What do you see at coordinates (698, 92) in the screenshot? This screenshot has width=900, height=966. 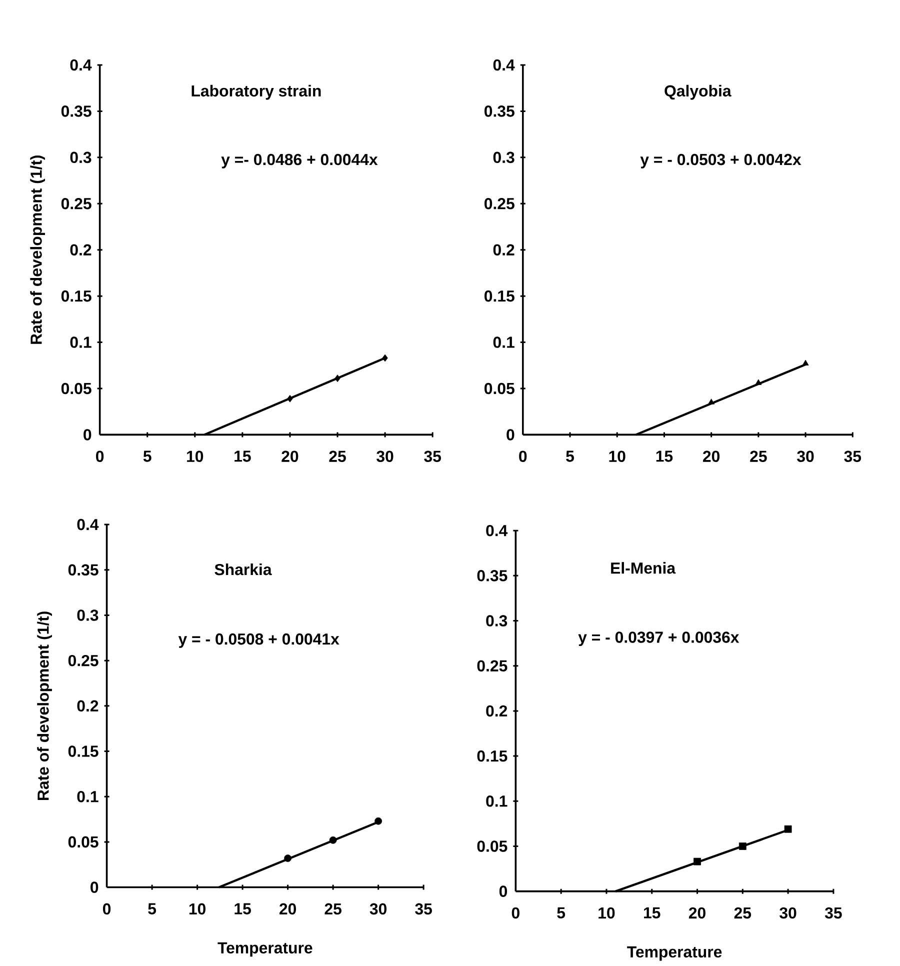 I see `text: Qalyobia` at bounding box center [698, 92].